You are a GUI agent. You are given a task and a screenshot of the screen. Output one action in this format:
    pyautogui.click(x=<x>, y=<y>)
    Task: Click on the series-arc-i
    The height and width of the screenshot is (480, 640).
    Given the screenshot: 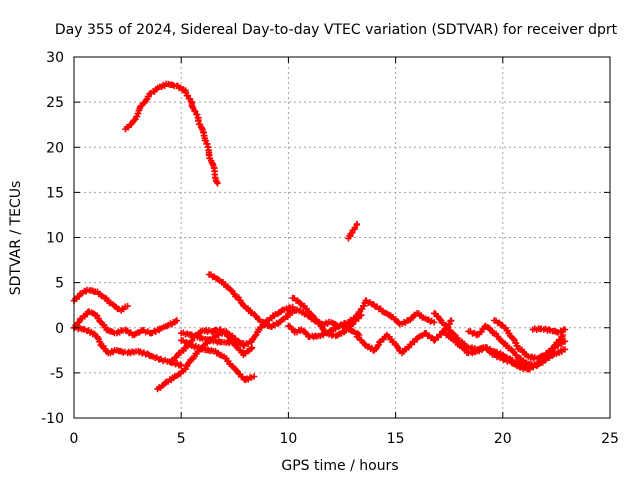 What is the action you would take?
    pyautogui.click(x=361, y=313)
    